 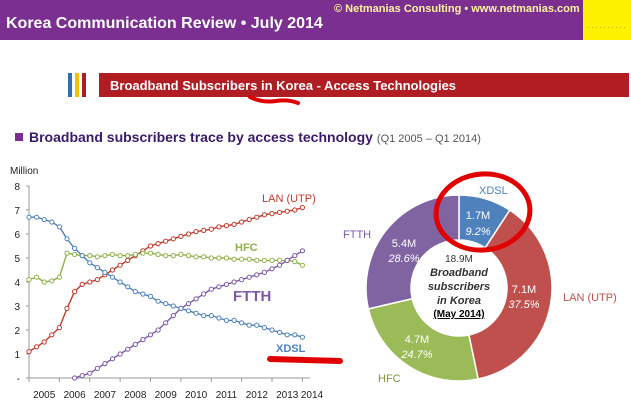 What do you see at coordinates (166, 277) in the screenshot?
I see `series-line-xdsl` at bounding box center [166, 277].